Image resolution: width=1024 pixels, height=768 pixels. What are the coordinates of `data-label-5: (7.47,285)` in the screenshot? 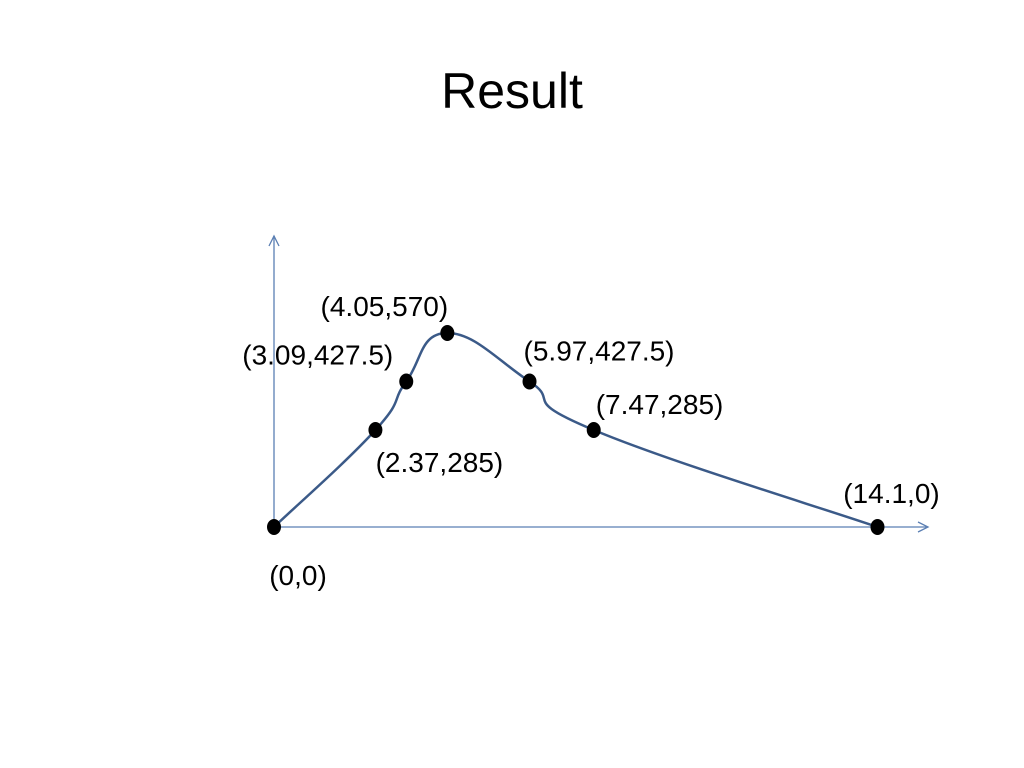 It's located at (660, 404).